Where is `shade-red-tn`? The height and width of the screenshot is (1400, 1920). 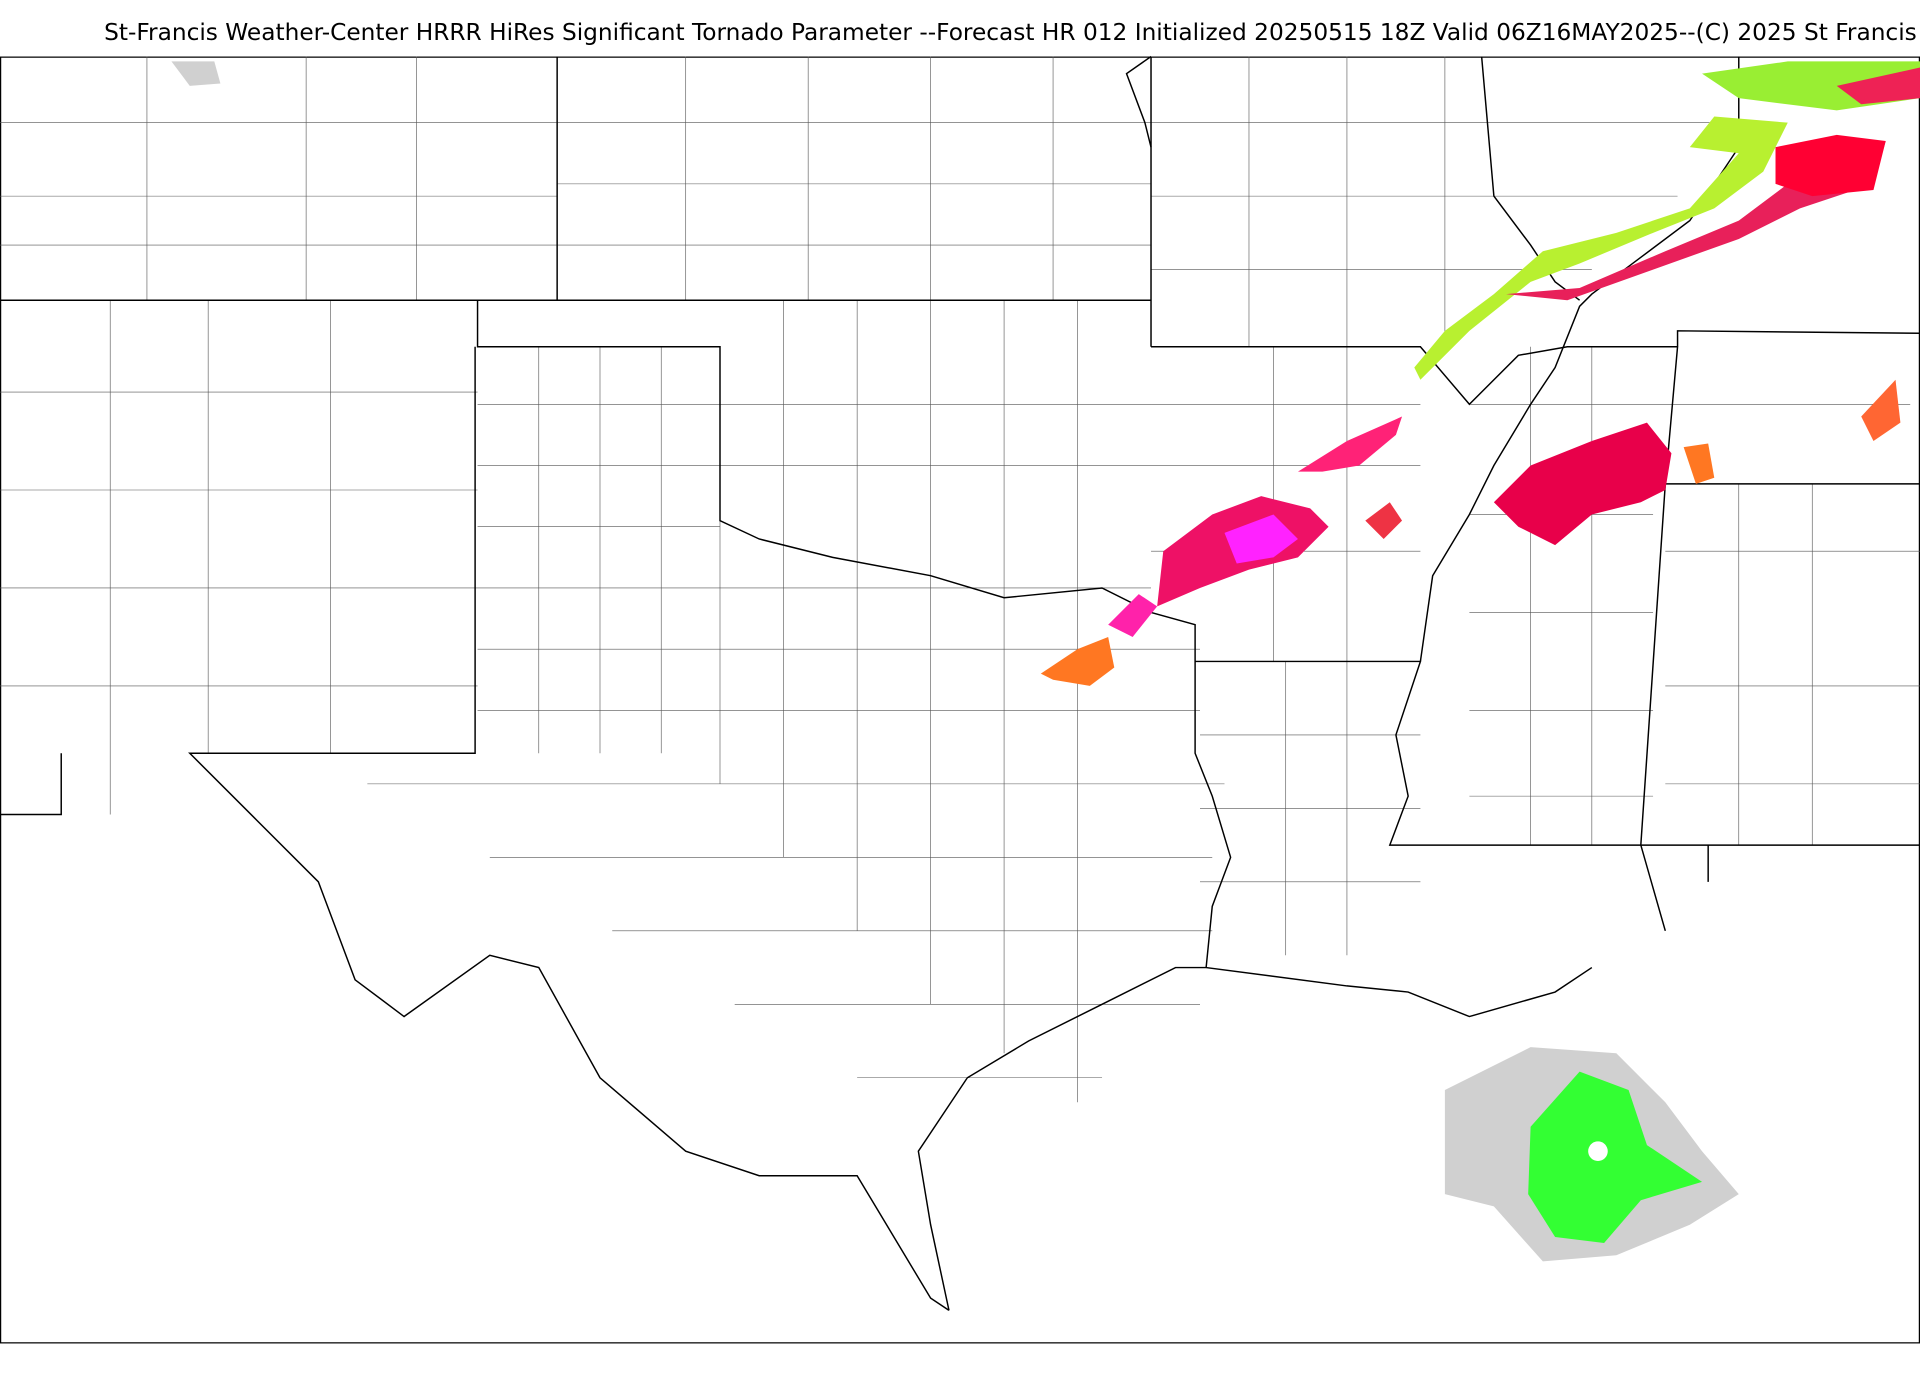 shade-red-tn is located at coordinates (1582, 484).